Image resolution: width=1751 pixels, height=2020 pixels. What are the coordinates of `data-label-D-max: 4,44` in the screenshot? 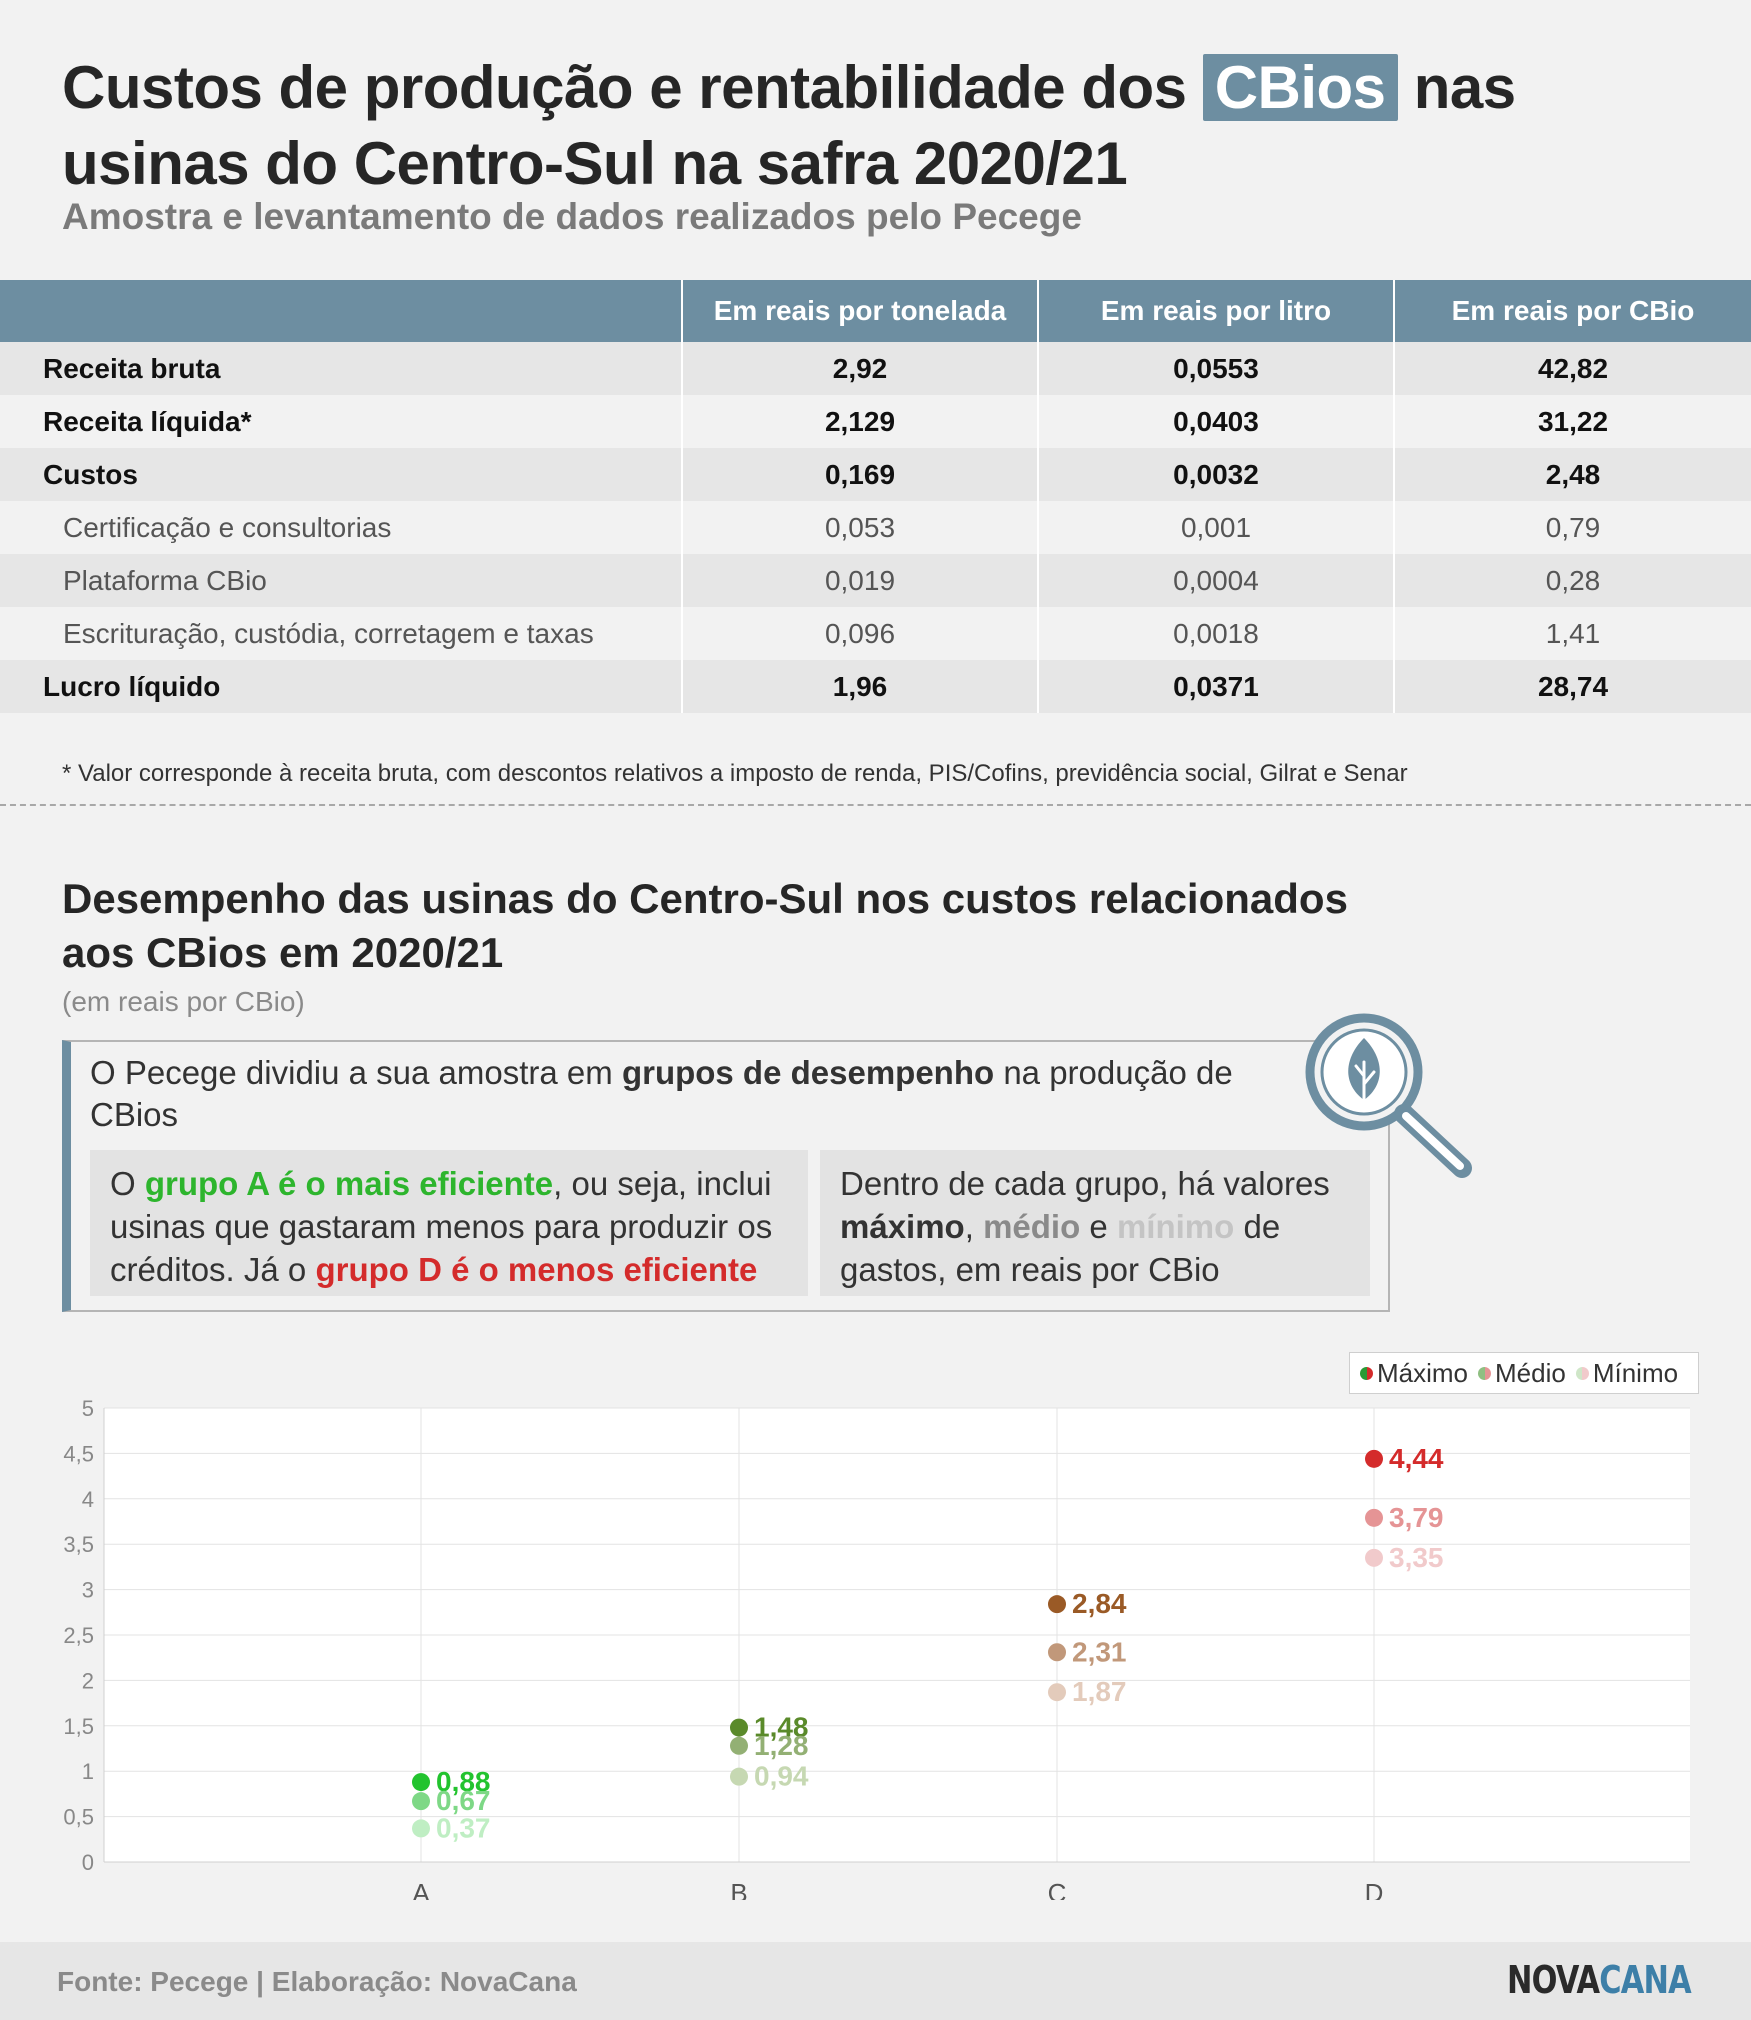 It's located at (1416, 1458).